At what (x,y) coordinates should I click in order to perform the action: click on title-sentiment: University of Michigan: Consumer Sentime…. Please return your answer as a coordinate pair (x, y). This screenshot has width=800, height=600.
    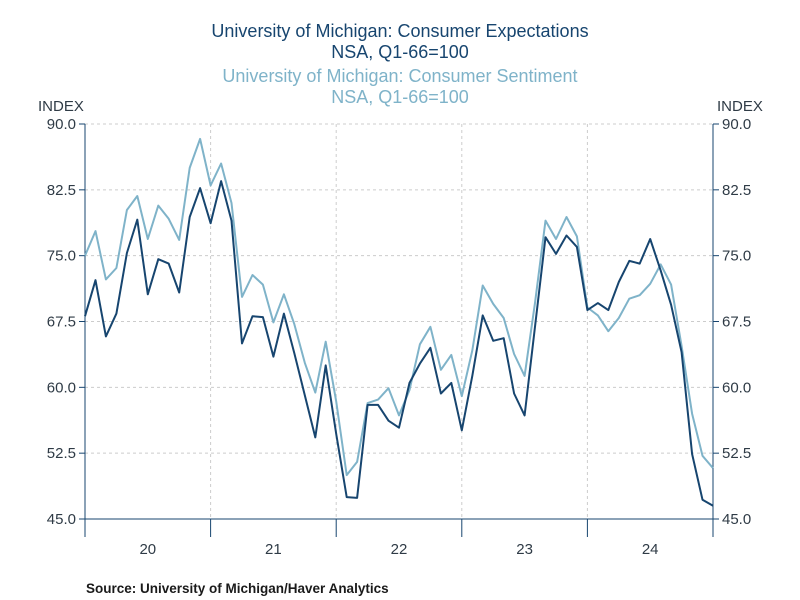
    Looking at the image, I should click on (400, 76).